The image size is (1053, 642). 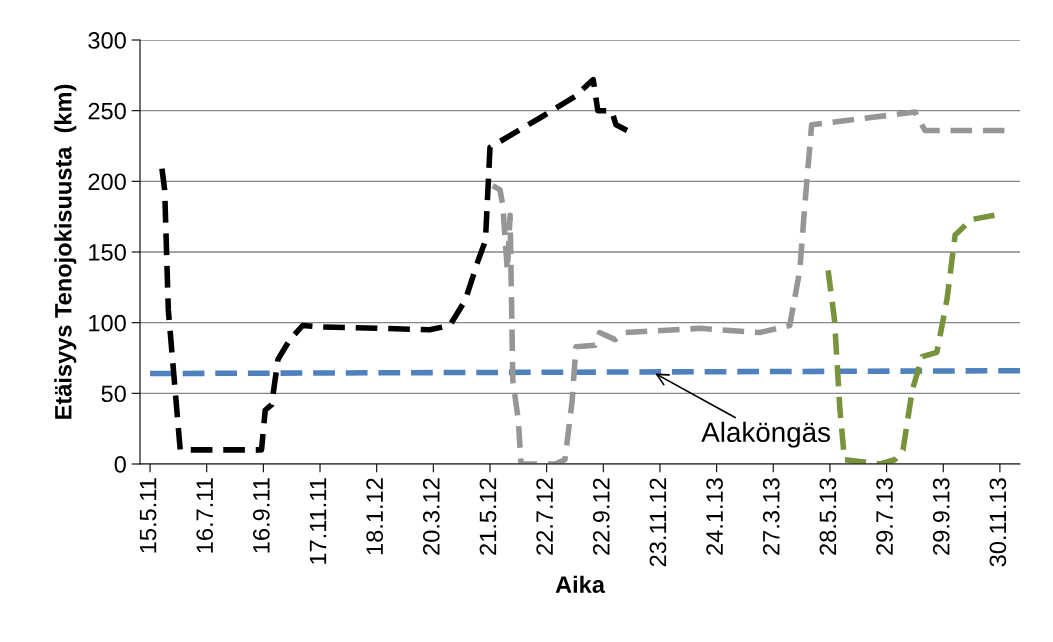 What do you see at coordinates (205, 515) in the screenshot?
I see `x-tick-label: 16.7.11` at bounding box center [205, 515].